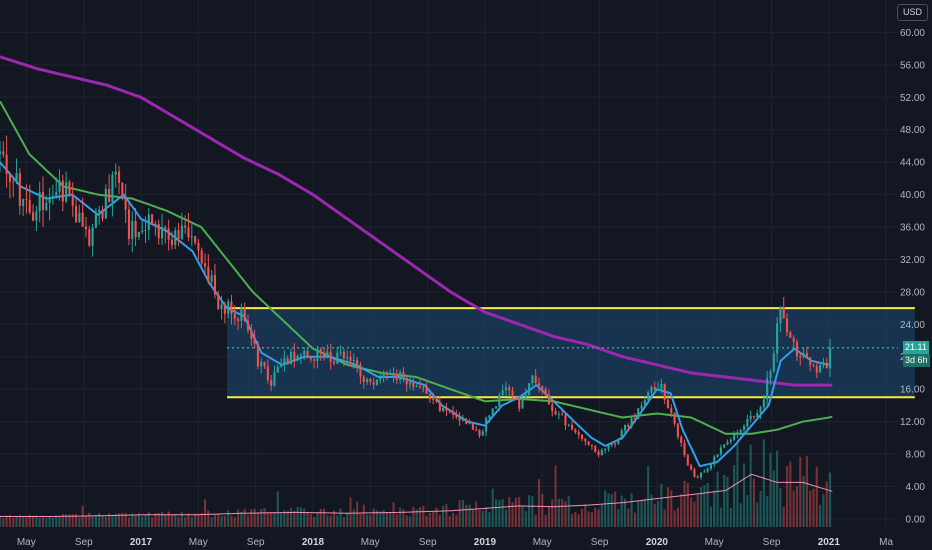  I want to click on currency-badge: USD, so click(912, 12).